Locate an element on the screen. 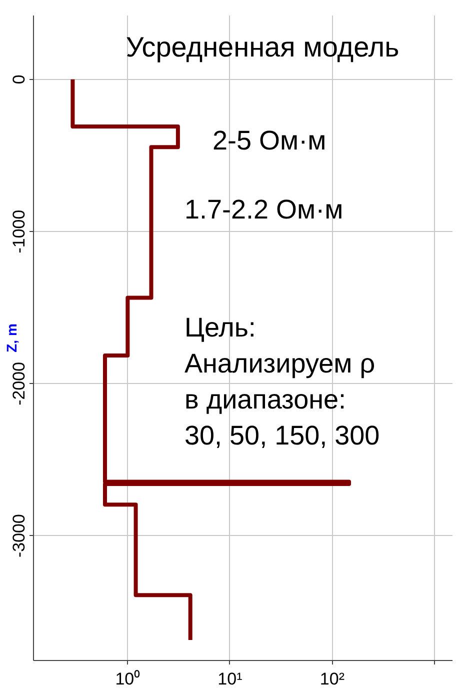 The image size is (462, 691). y-axis-title: Z, m is located at coordinates (12, 338).